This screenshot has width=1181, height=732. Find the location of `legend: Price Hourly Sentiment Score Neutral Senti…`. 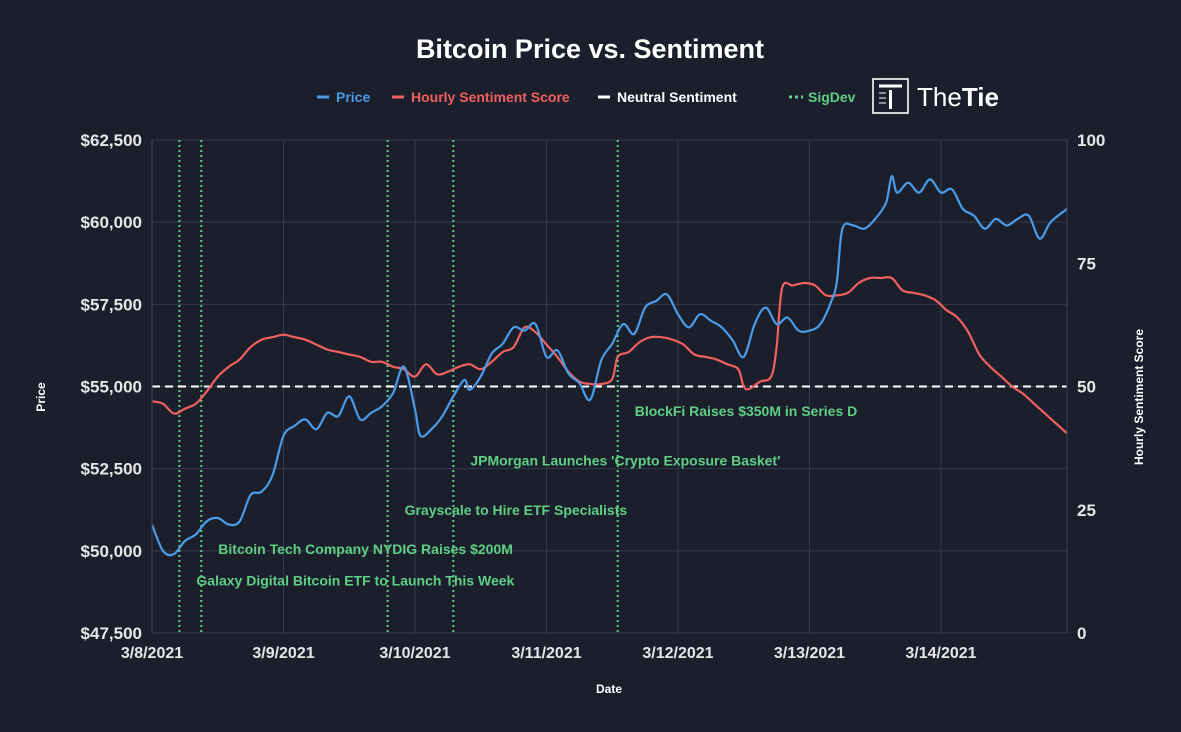

legend: Price Hourly Sentiment Score Neutral Senti… is located at coordinates (586, 97).